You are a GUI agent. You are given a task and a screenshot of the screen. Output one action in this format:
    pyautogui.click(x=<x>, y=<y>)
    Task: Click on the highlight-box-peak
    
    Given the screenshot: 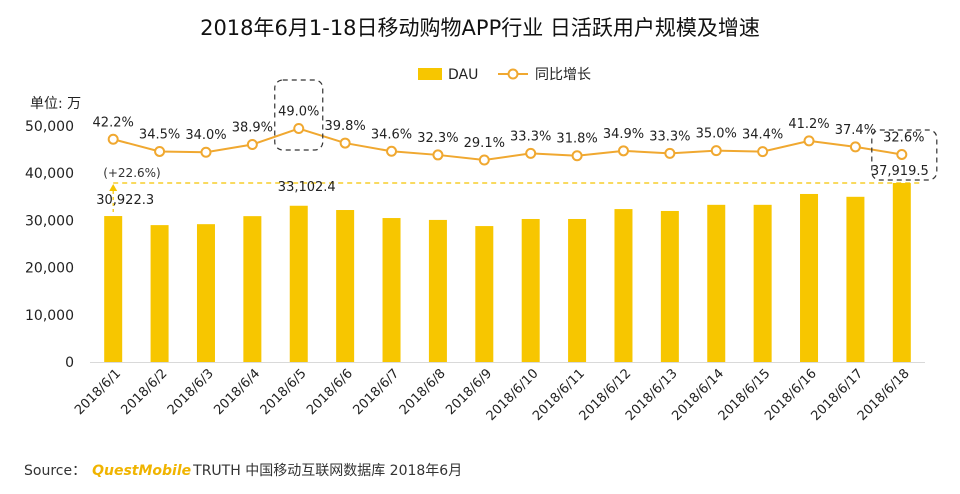 What is the action you would take?
    pyautogui.click(x=299, y=115)
    